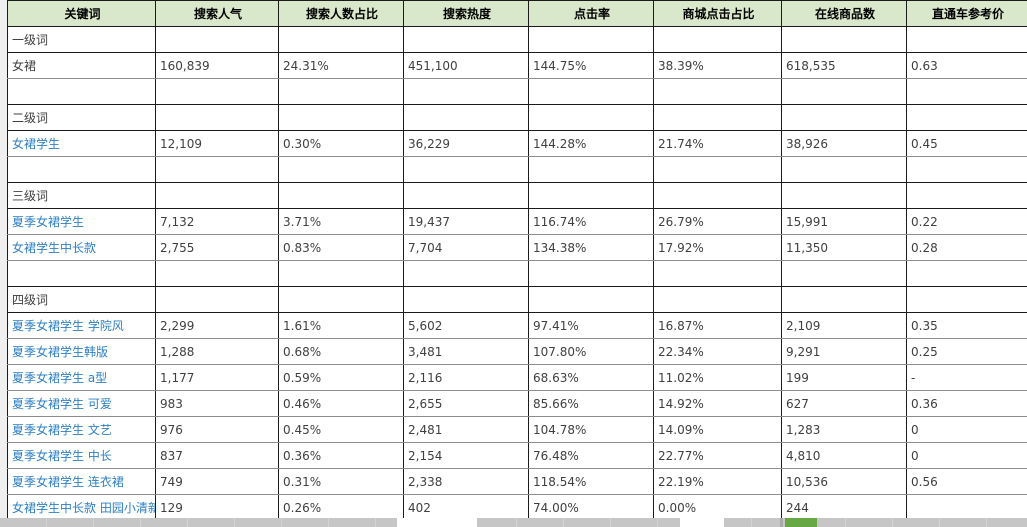  What do you see at coordinates (844, 325) in the screenshot?
I see `value-cell: 2,109` at bounding box center [844, 325].